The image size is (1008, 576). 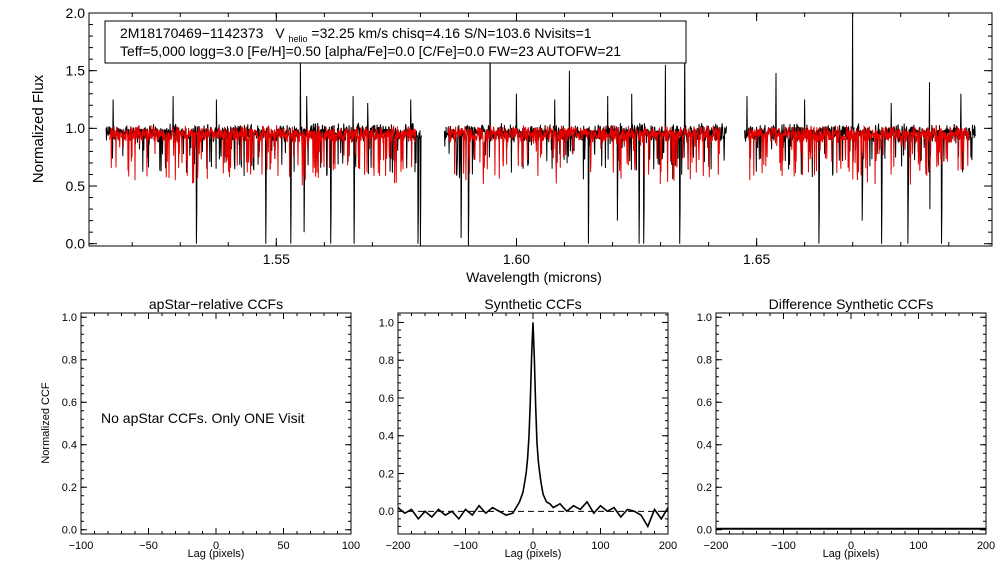 What do you see at coordinates (192, 33) in the screenshot?
I see `star-id: 2M18170469−1142373` at bounding box center [192, 33].